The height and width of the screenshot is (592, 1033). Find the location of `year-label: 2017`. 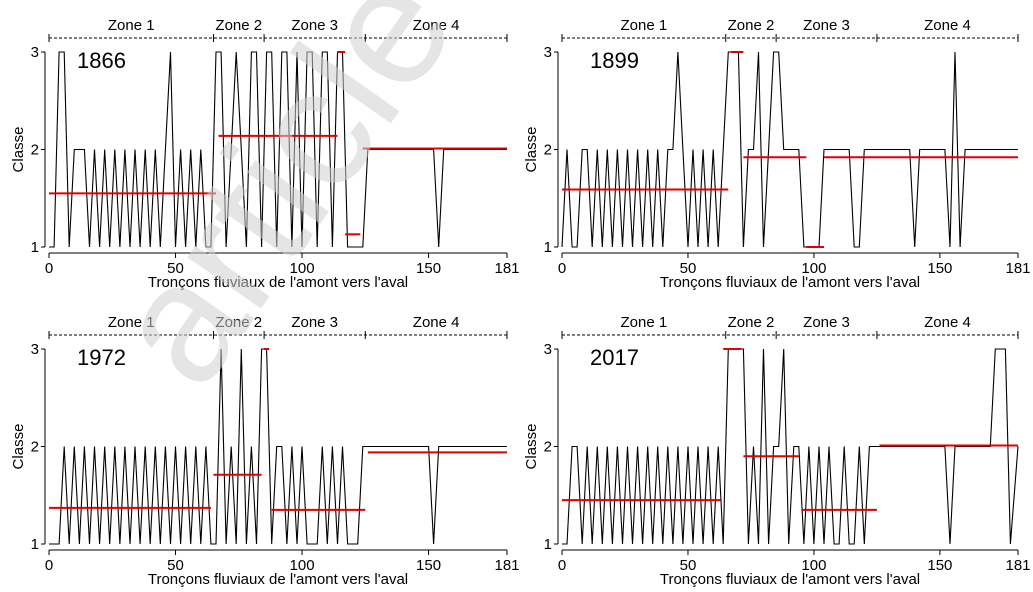

year-label: 2017 is located at coordinates (614, 357).